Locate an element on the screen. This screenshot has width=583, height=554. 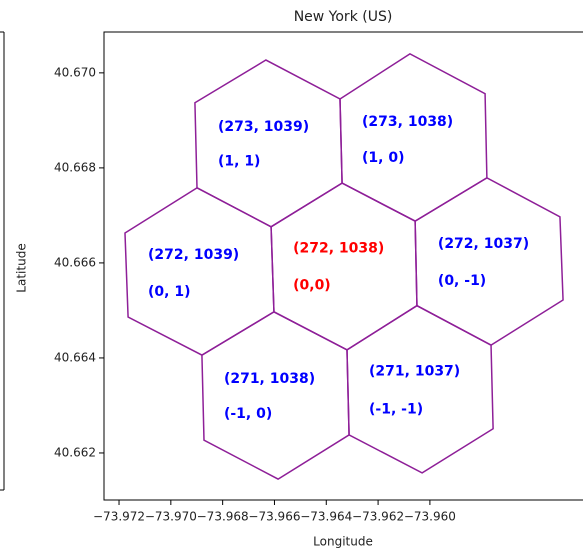
y-tick-label: 40.670 is located at coordinates (75, 72).